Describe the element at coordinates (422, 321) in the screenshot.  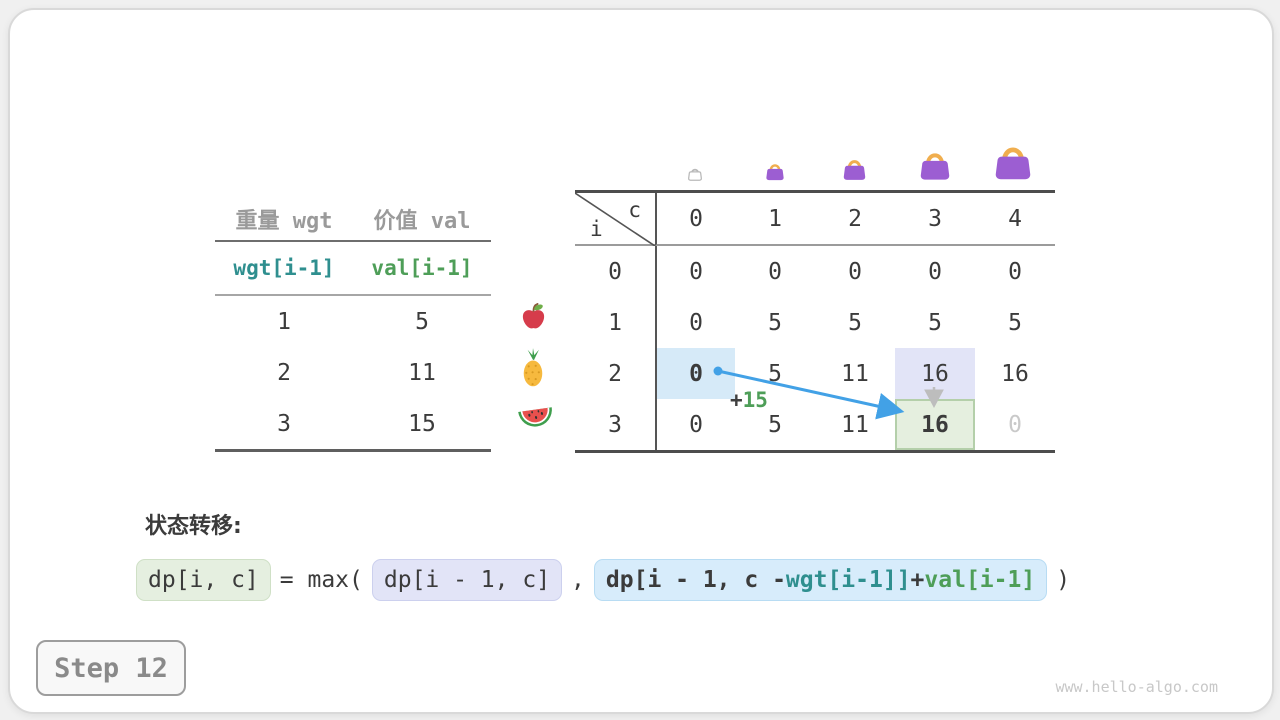
I see `item-1-value: 5` at that location.